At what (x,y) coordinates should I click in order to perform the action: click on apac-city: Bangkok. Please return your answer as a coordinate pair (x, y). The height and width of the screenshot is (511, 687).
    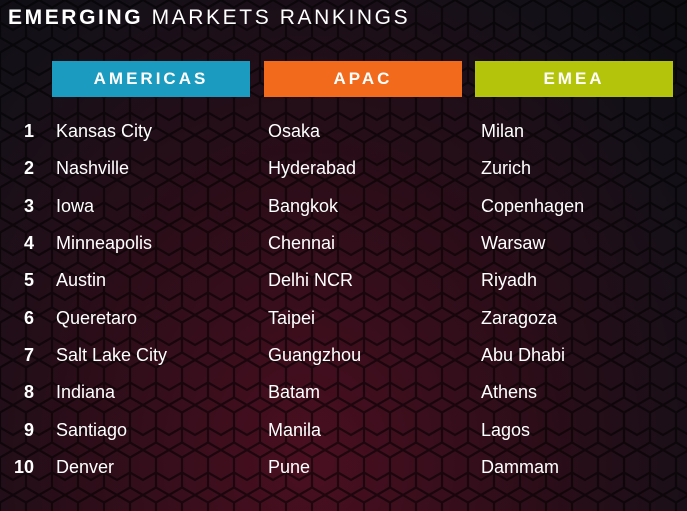
    Looking at the image, I should click on (303, 206).